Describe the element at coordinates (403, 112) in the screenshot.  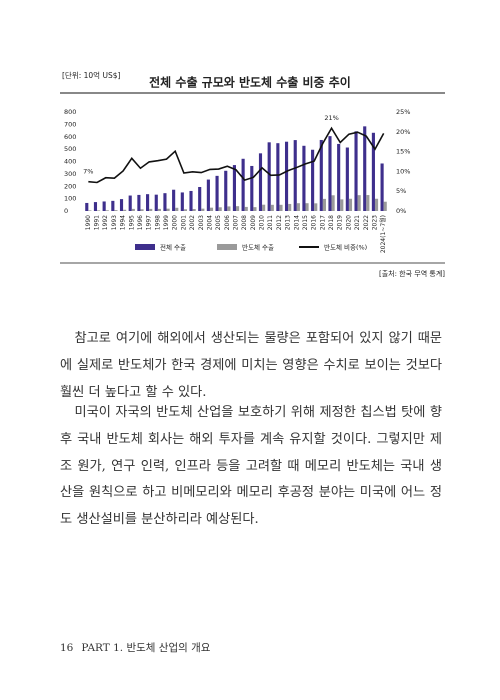
I see `y2-tick-label: 25%` at that location.